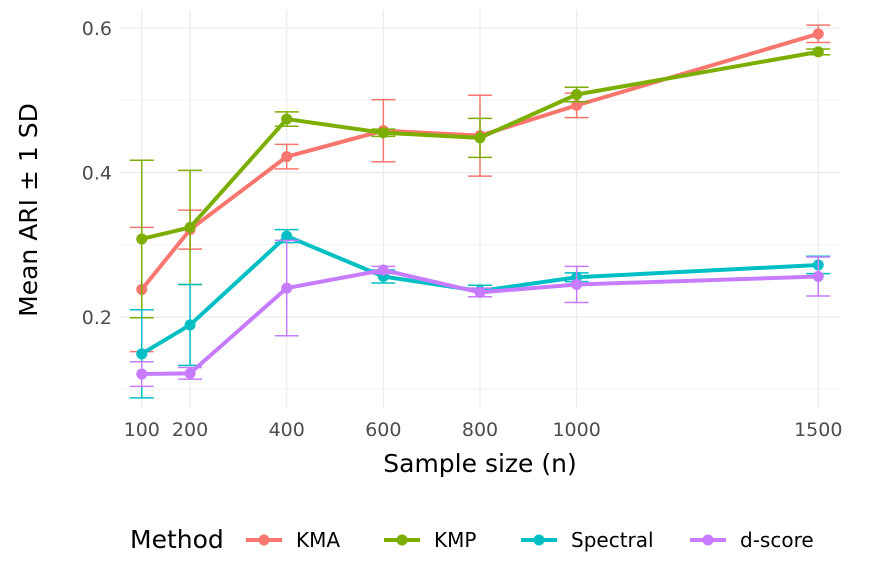  What do you see at coordinates (480, 430) in the screenshot?
I see `x-tick-label: 800` at bounding box center [480, 430].